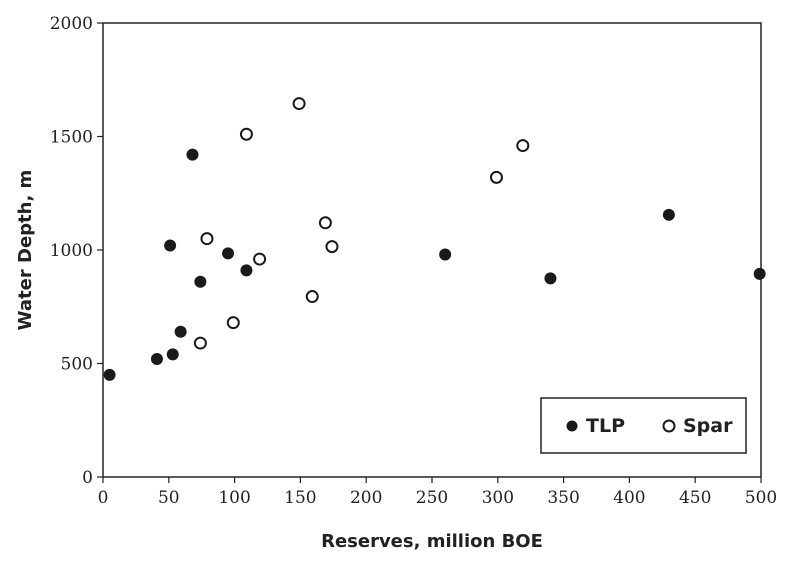  Describe the element at coordinates (25, 250) in the screenshot. I see `y-axis-label: Water Depth, m` at that location.